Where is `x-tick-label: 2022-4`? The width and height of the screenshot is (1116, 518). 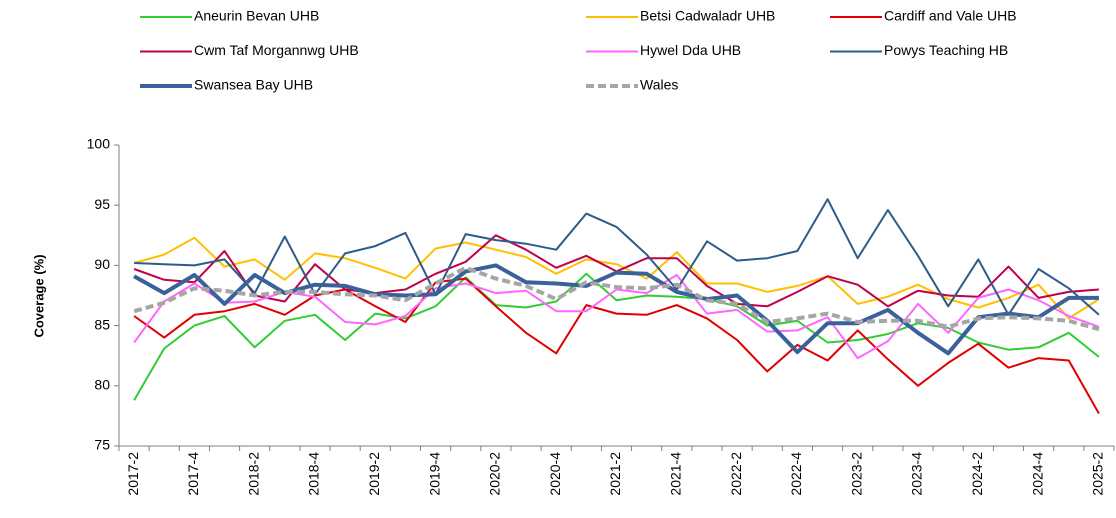
x-tick-label: 2022-4 is located at coordinates (796, 474).